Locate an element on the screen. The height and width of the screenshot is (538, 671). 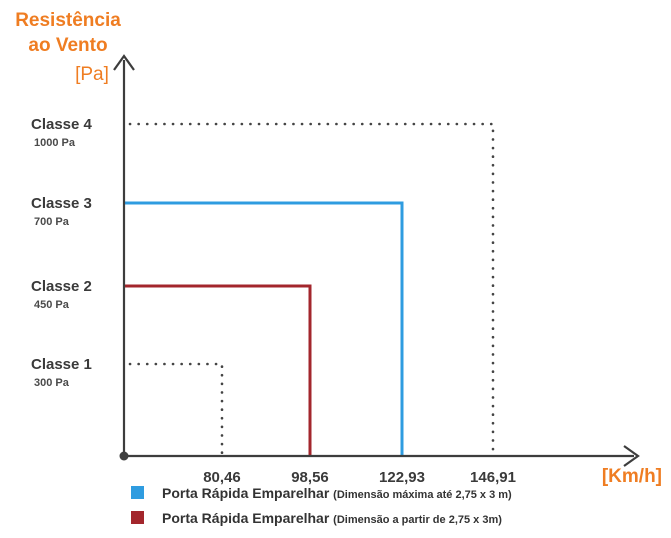
legend-note-text: (Dimensão máxima até 2,75 x 3 m) is located at coordinates (422, 495).